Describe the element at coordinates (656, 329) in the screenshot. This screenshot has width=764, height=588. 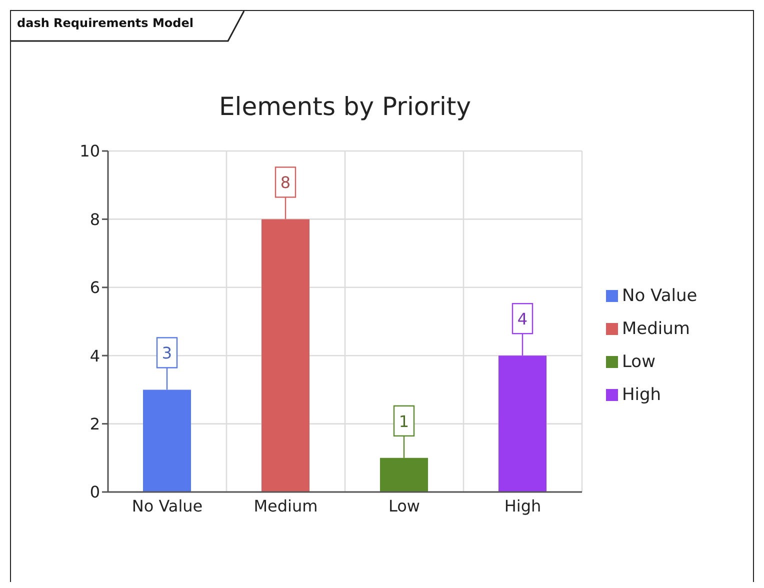
I see `legend-label: Medium` at that location.